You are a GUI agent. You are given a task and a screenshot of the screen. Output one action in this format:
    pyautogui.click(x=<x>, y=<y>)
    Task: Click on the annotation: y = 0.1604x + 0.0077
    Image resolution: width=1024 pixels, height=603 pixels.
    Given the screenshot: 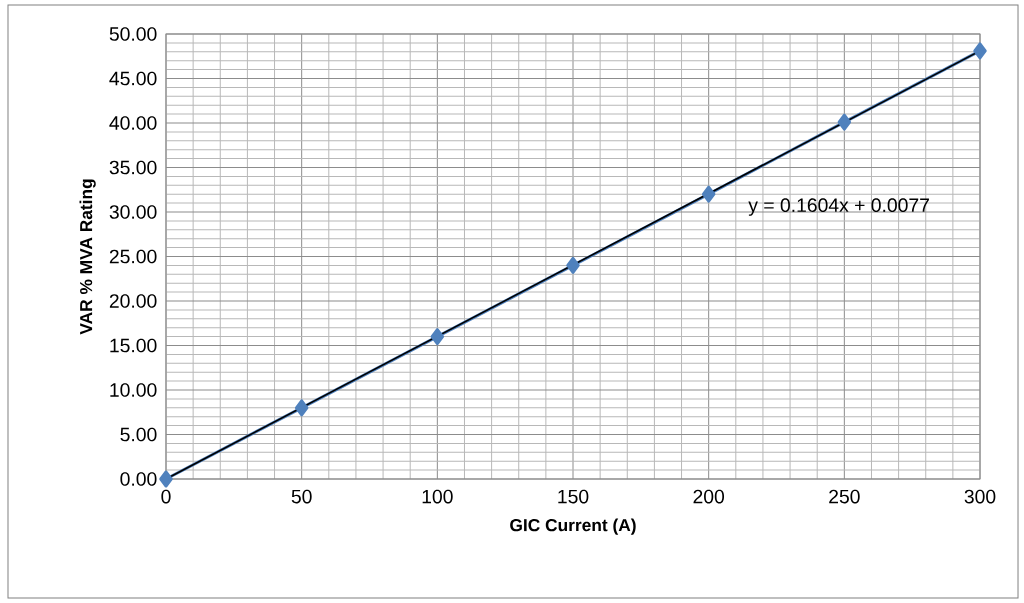 What is the action you would take?
    pyautogui.click(x=838, y=207)
    